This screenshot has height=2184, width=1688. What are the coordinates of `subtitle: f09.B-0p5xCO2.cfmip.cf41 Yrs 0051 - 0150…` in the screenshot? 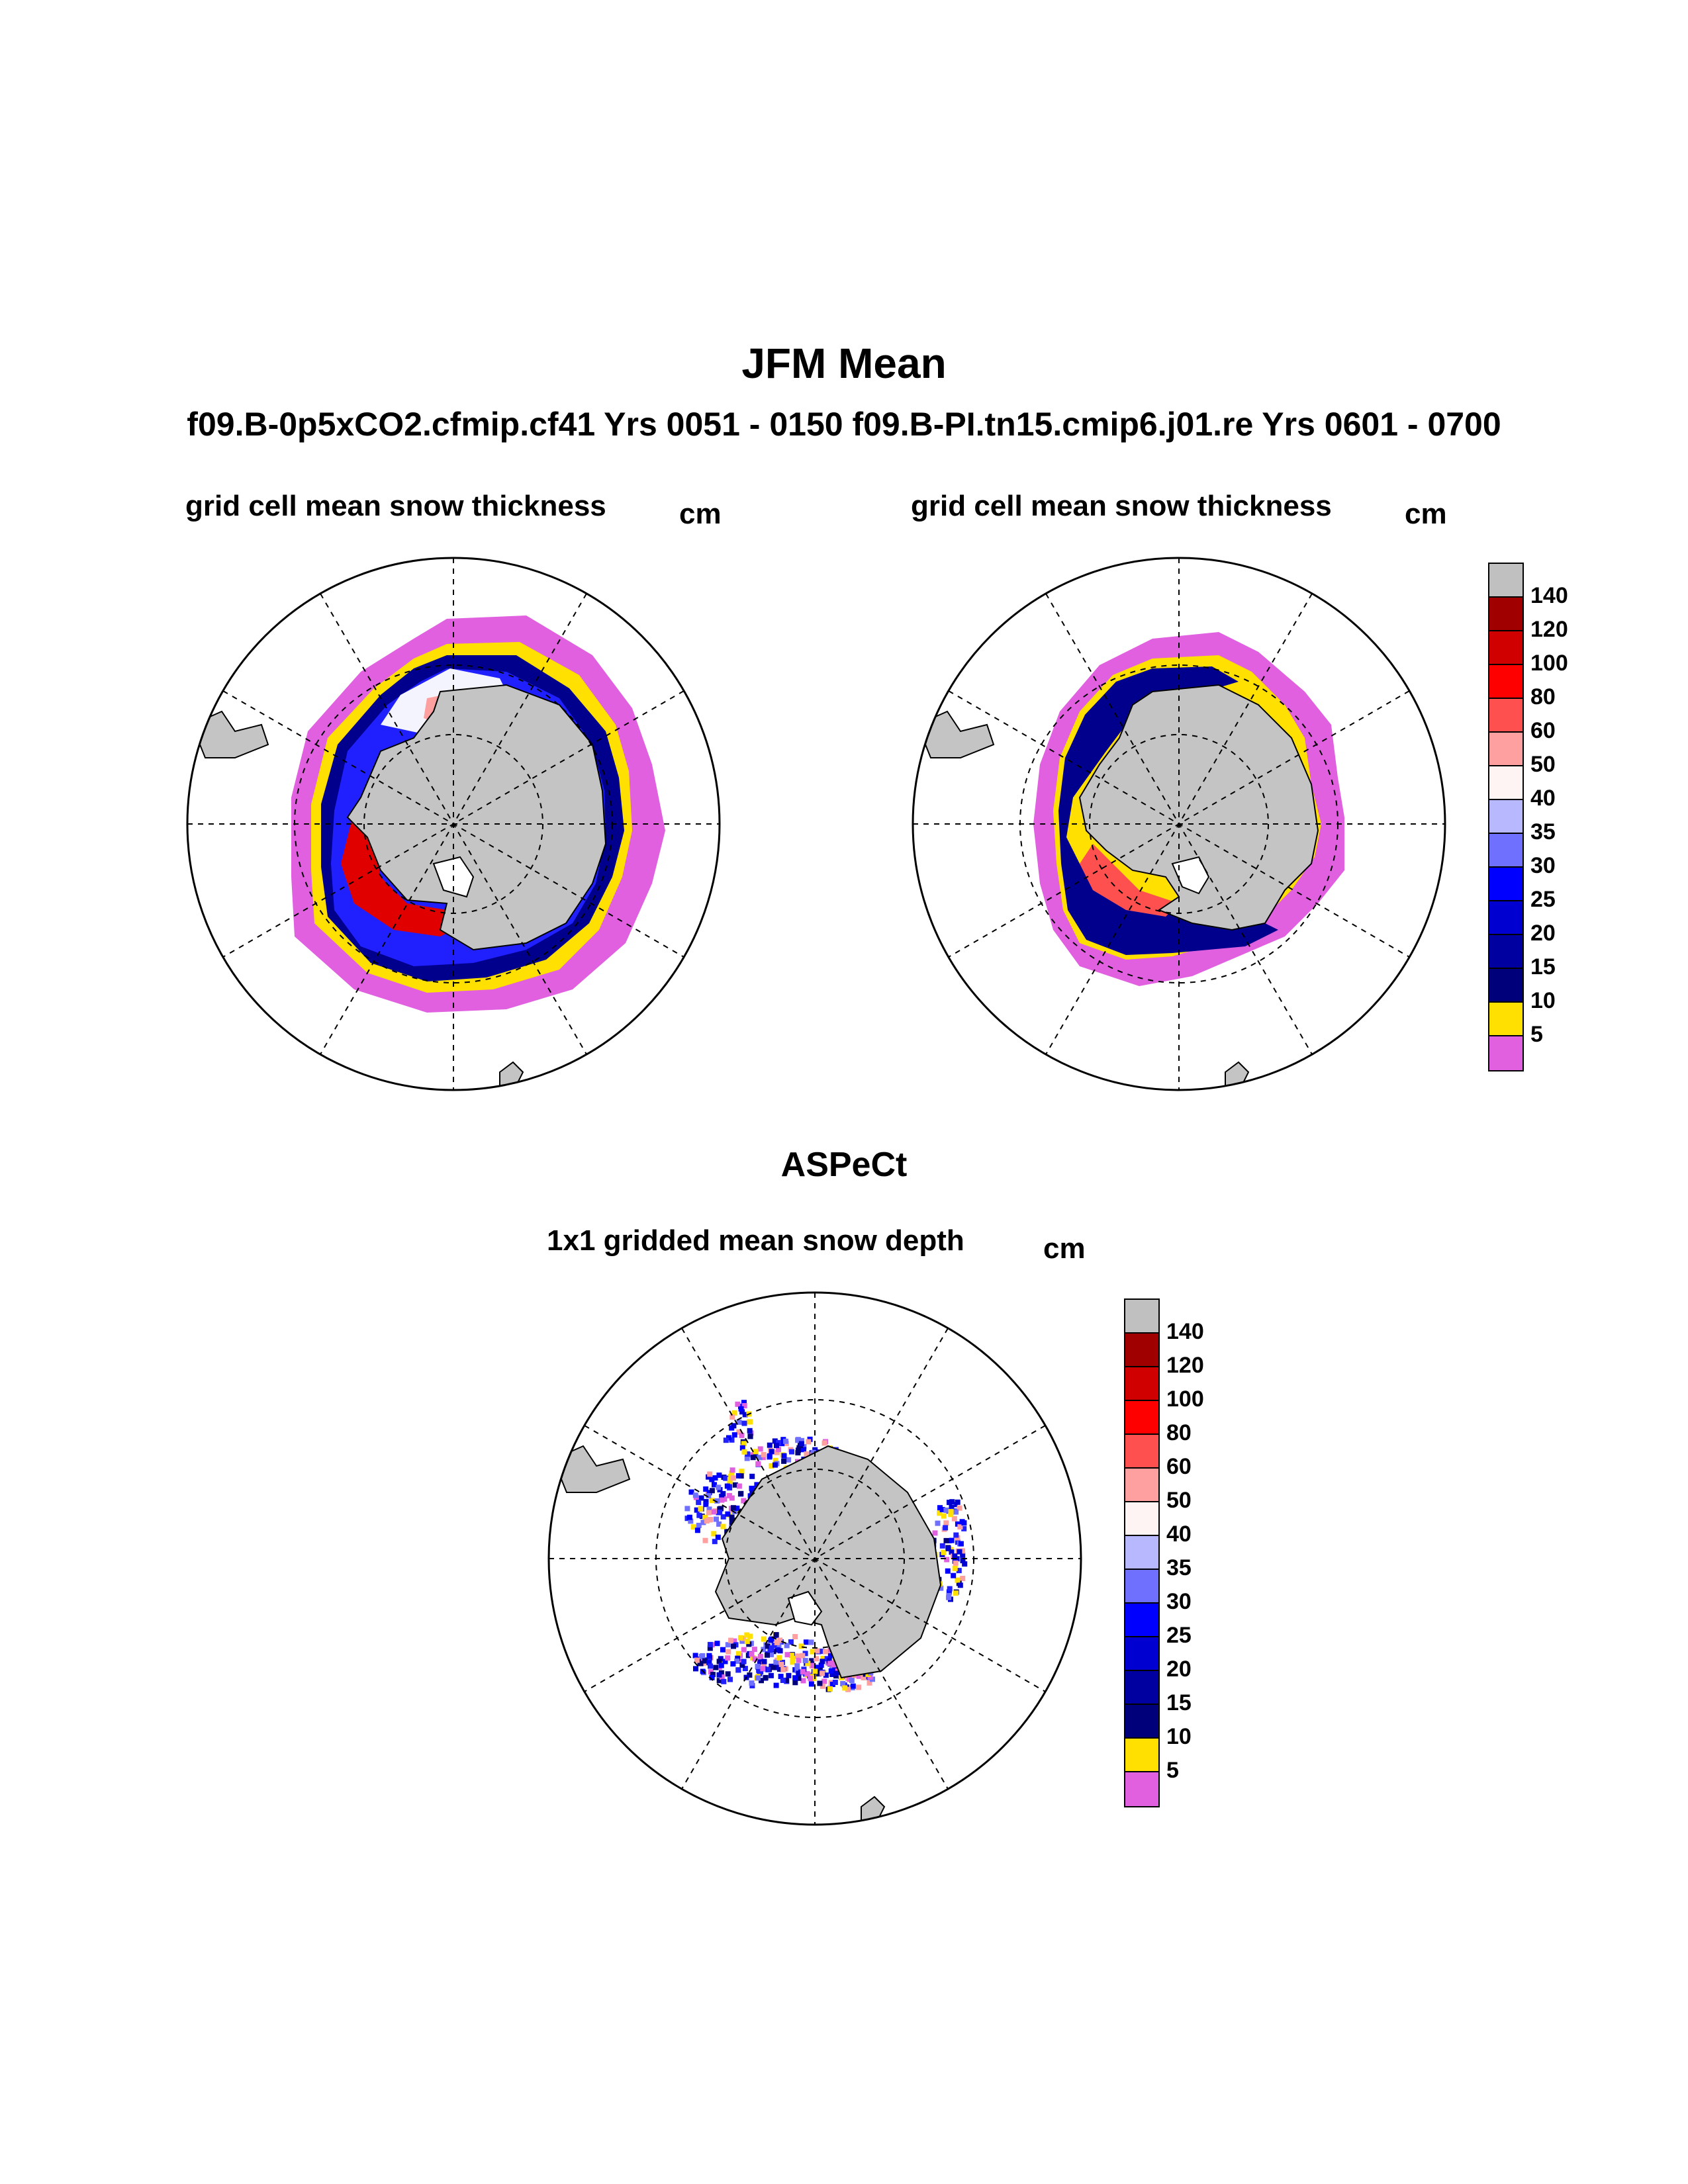 It's located at (844, 424).